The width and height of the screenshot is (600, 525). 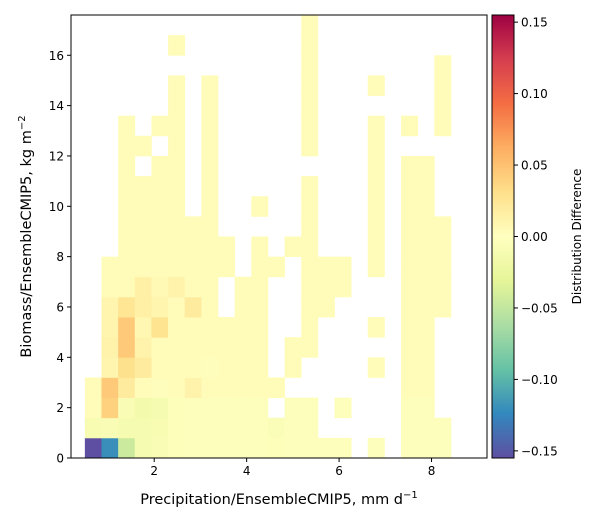 I want to click on x-axis-label-text: Precipitation/EnsembleCMIP5, mm d, so click(x=271, y=500).